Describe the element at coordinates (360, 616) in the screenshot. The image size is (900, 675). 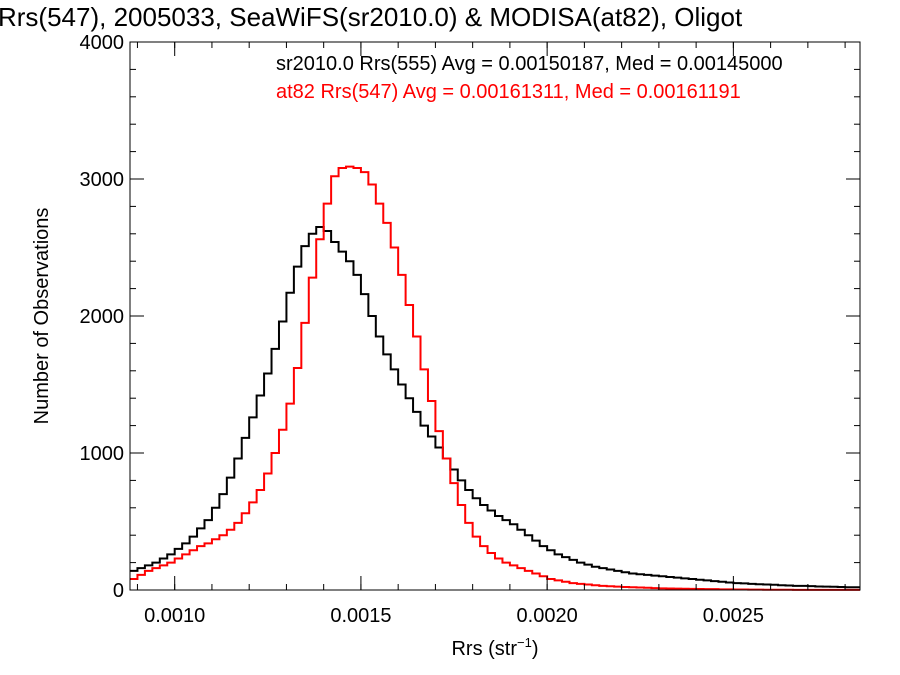
I see `x-tick-label: 0.0015` at that location.